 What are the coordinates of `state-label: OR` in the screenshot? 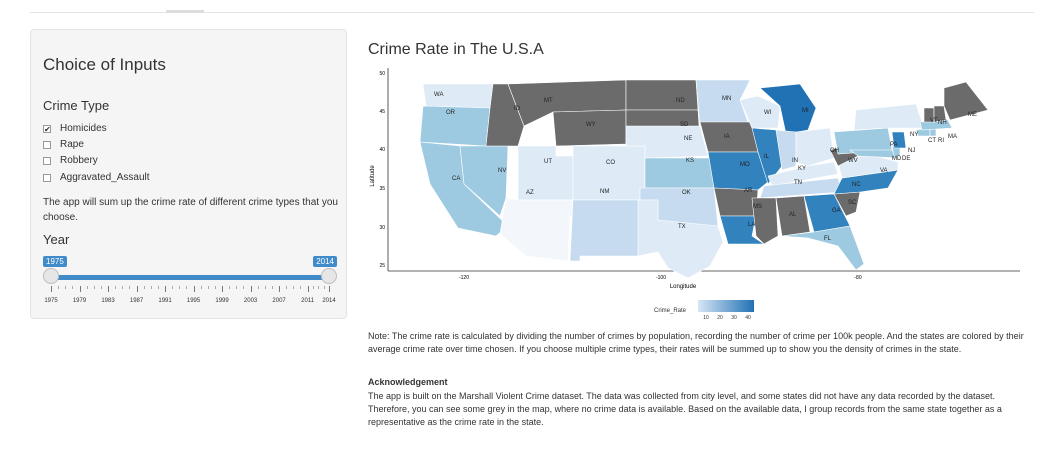 It's located at (451, 113).